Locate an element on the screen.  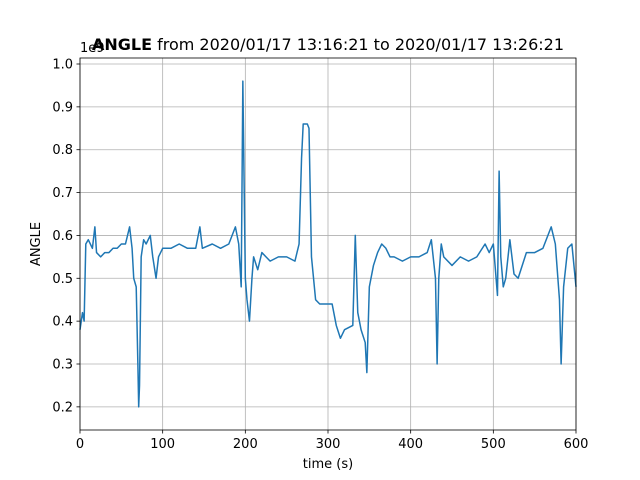
y-tick-label: 0.6 is located at coordinates (62, 236).